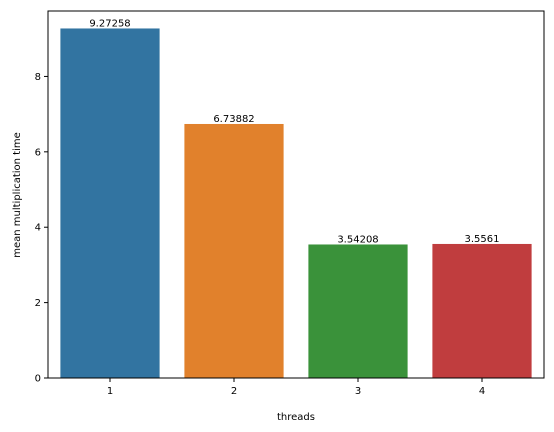  Describe the element at coordinates (17, 195) in the screenshot. I see `y-axis-label: mean multiplication time` at that location.